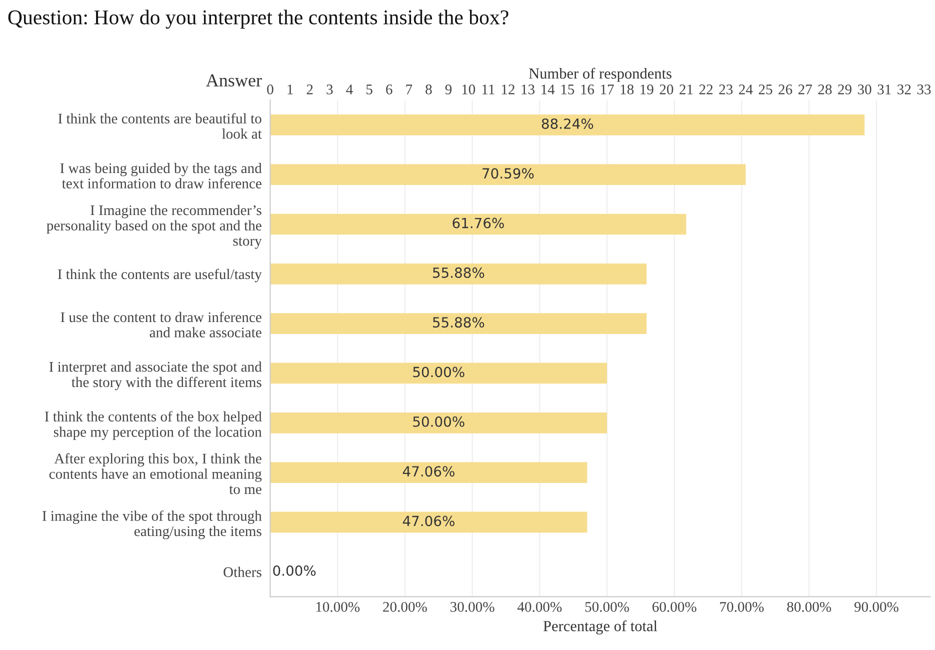 This screenshot has height=650, width=935. I want to click on x2-tick-label: 4, so click(349, 89).